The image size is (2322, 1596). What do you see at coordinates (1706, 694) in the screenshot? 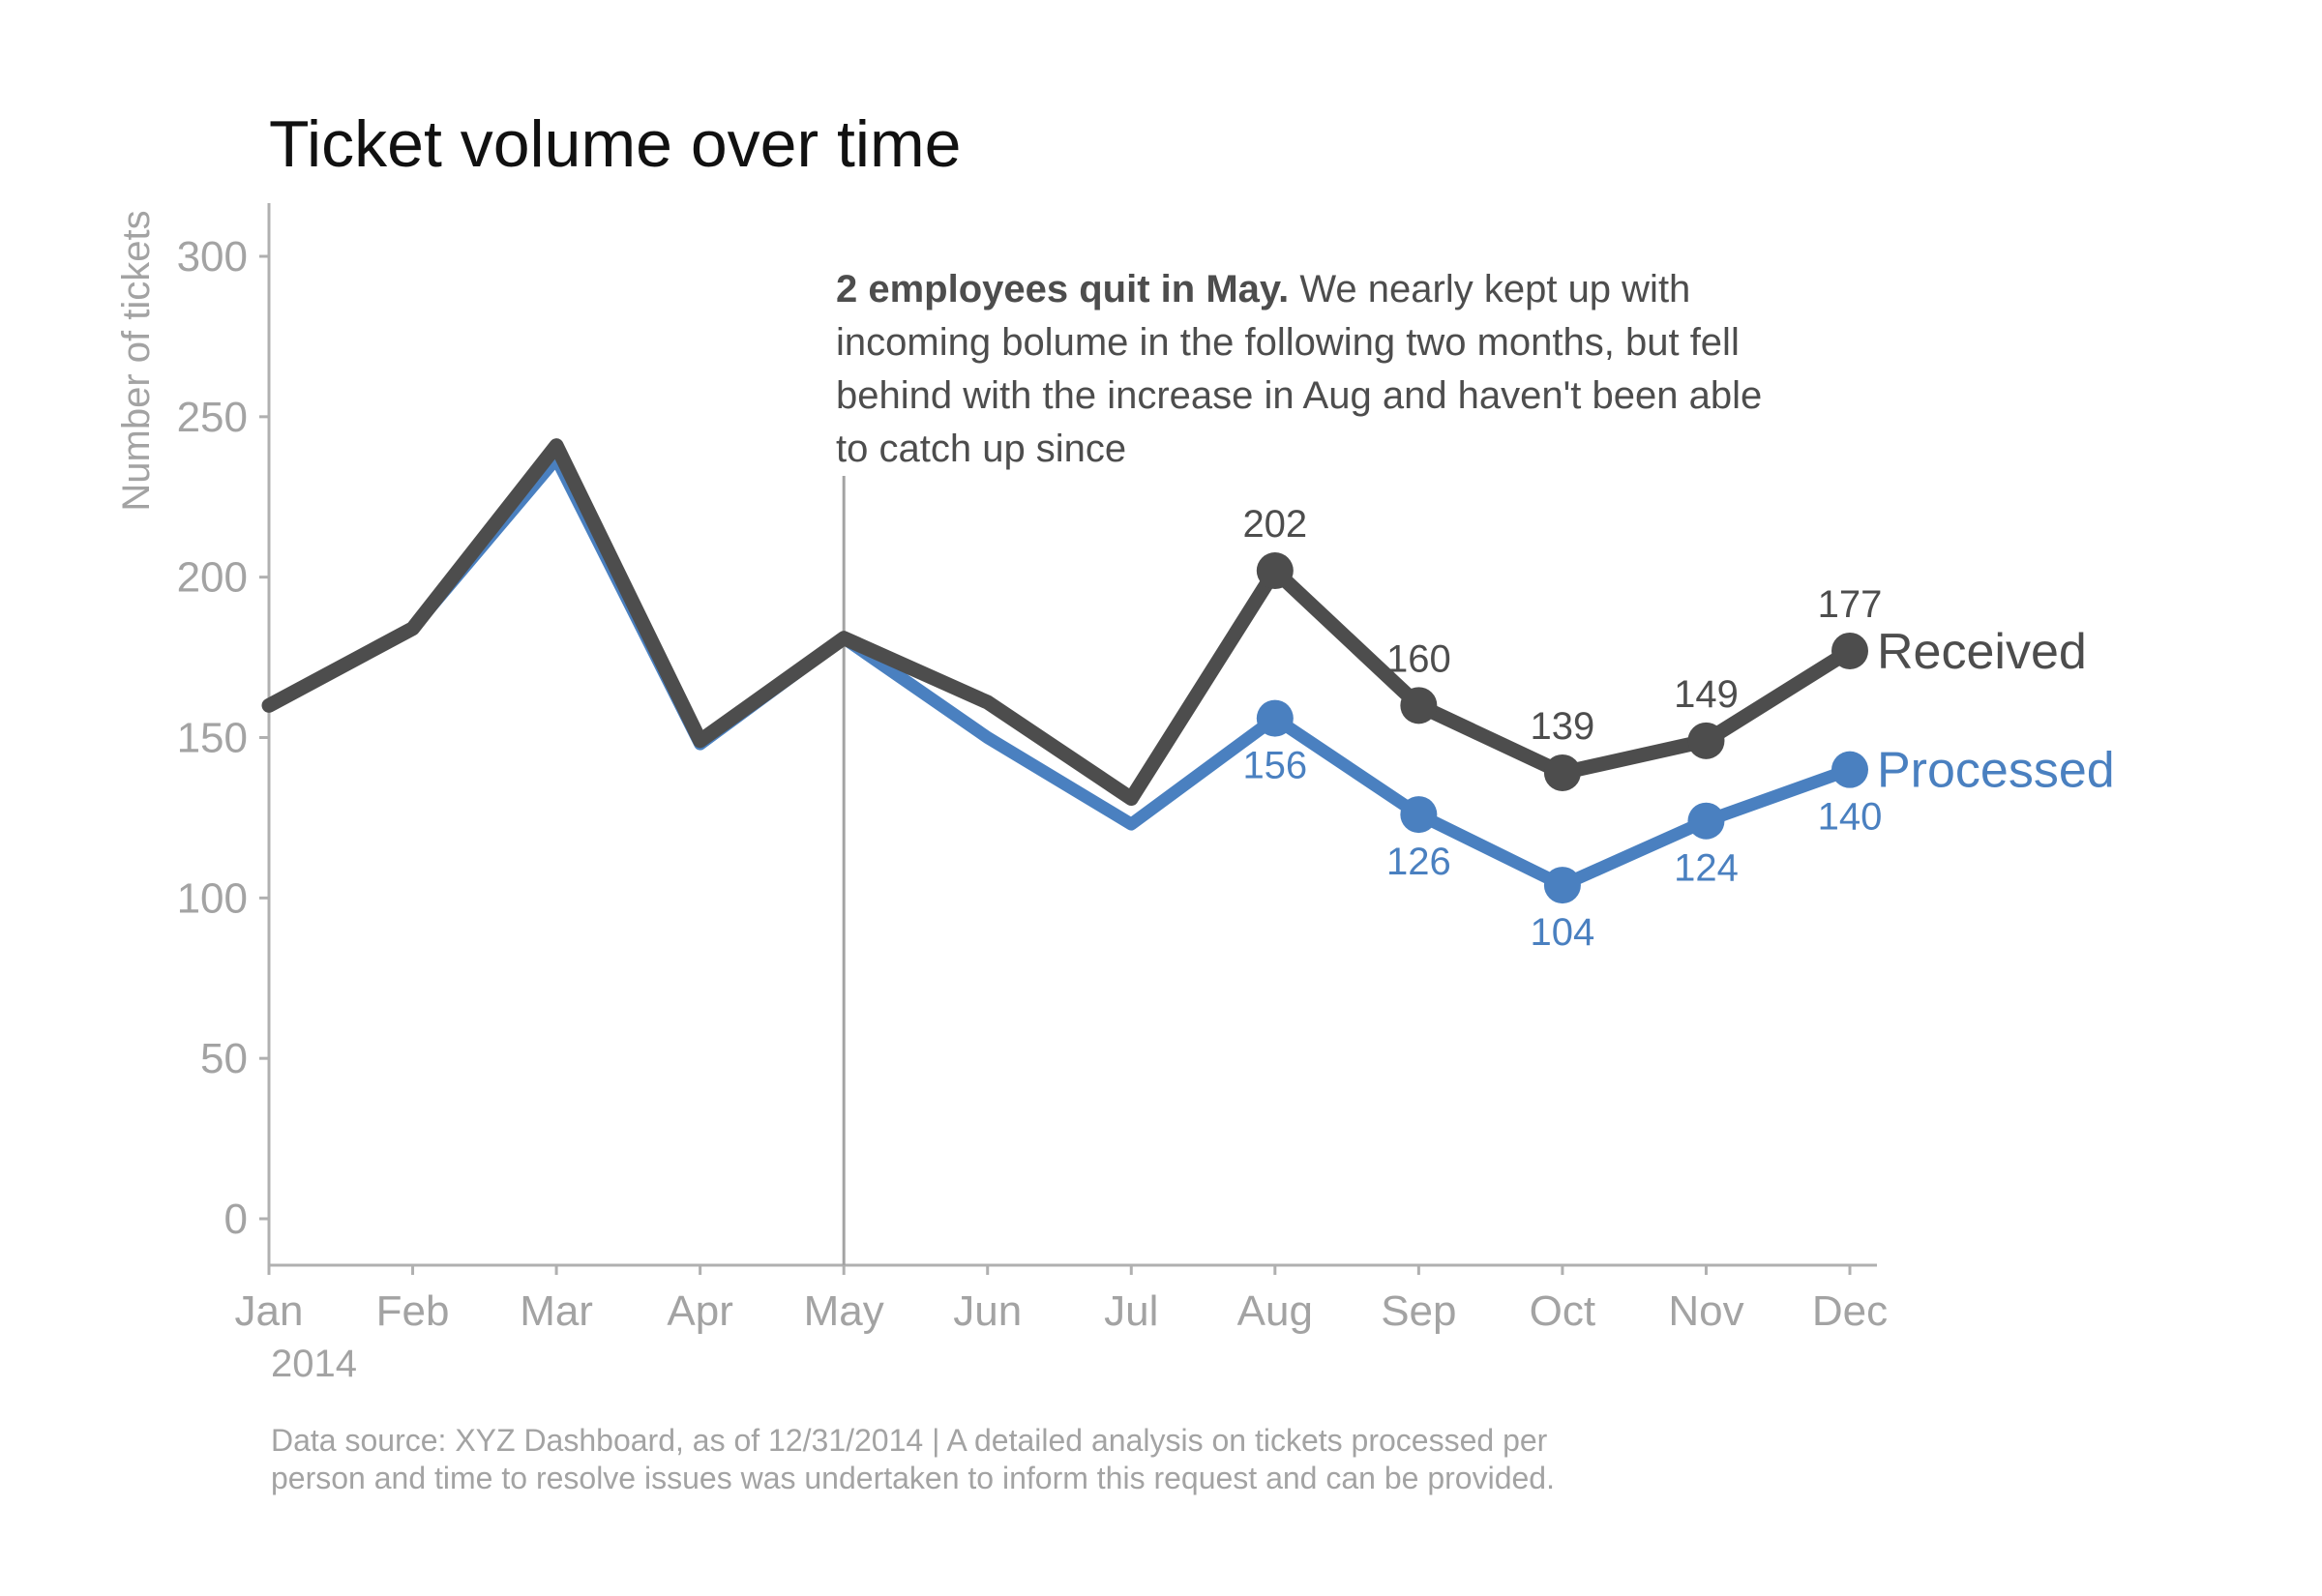
I see `data-label: 149` at bounding box center [1706, 694].